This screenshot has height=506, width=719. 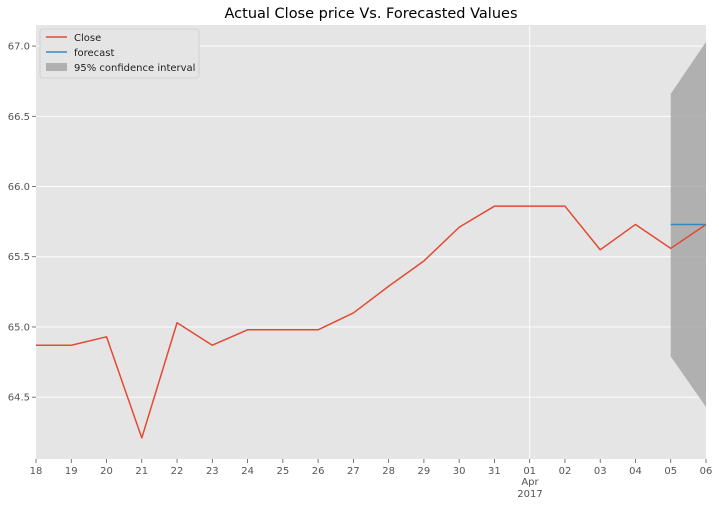 What do you see at coordinates (36, 471) in the screenshot?
I see `x-tick-label: 18` at bounding box center [36, 471].